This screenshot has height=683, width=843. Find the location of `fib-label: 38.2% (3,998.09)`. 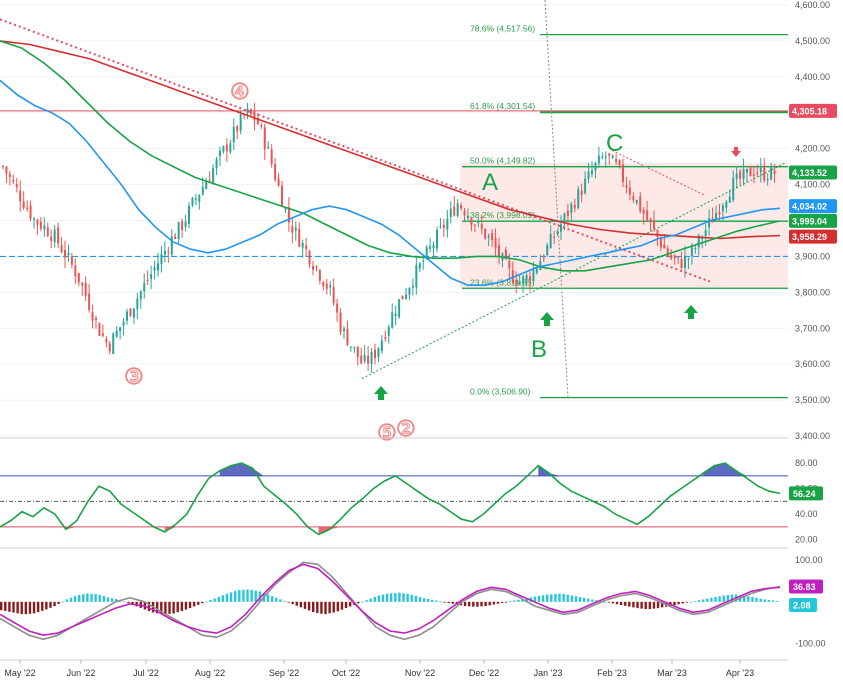

fib-label: 38.2% (3,998.09) is located at coordinates (502, 215).